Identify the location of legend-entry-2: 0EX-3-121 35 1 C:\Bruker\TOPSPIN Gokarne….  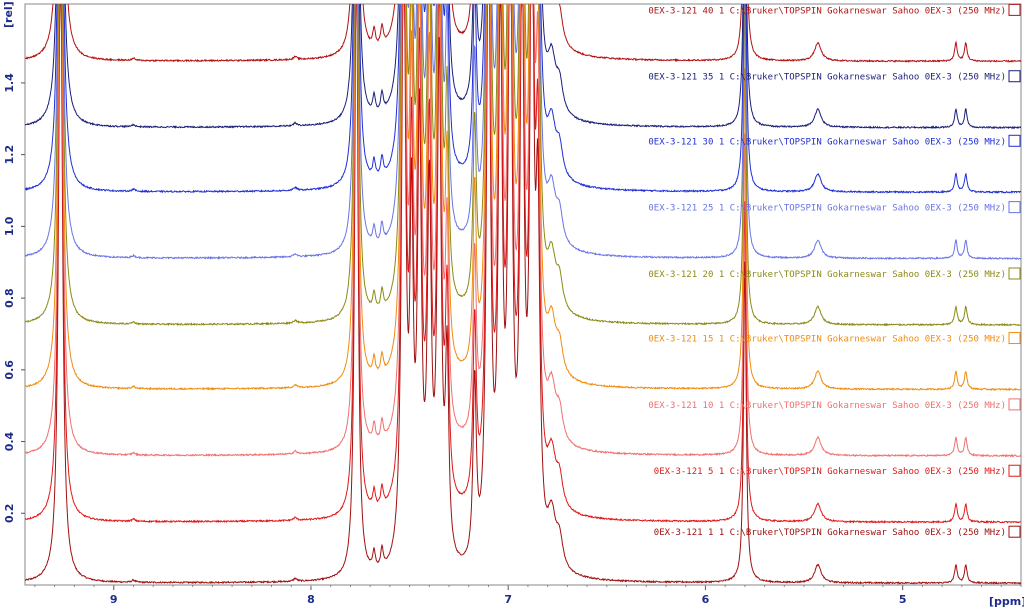
(827, 78).